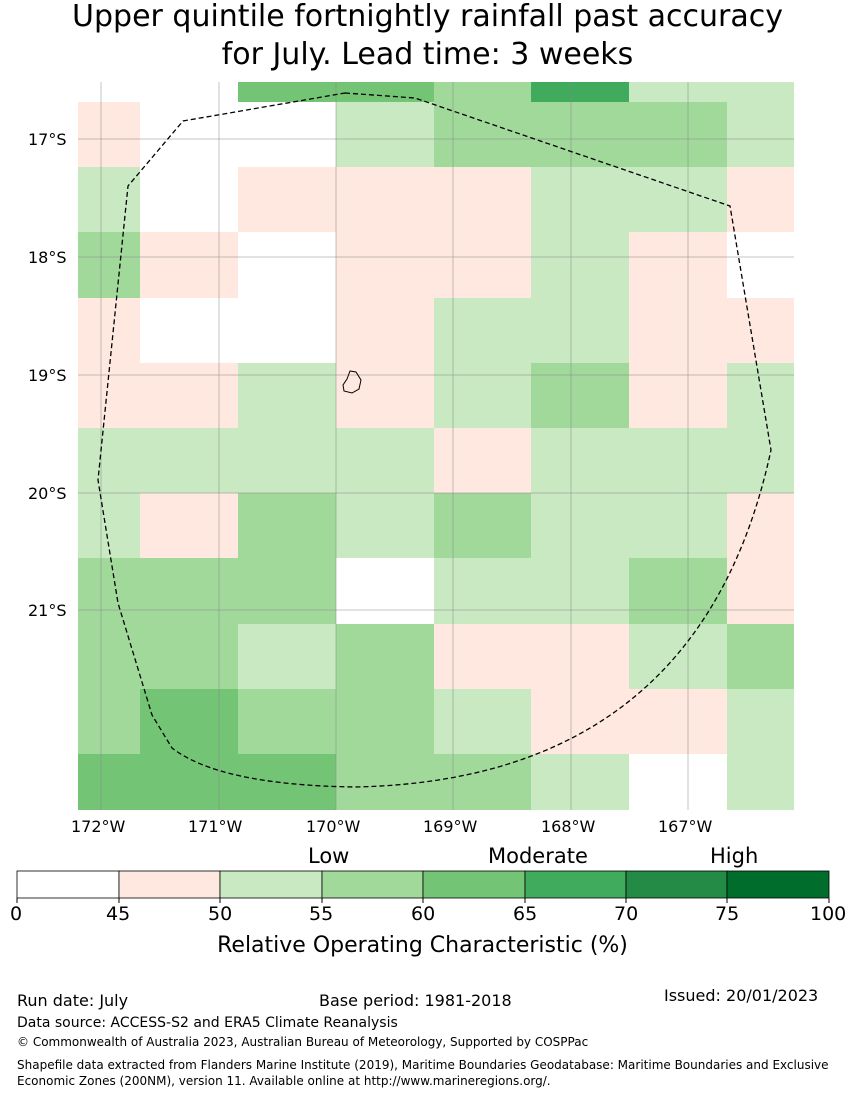  Describe the element at coordinates (415, 1000) in the screenshot. I see `base-period: Base period: 1981-2018` at that location.